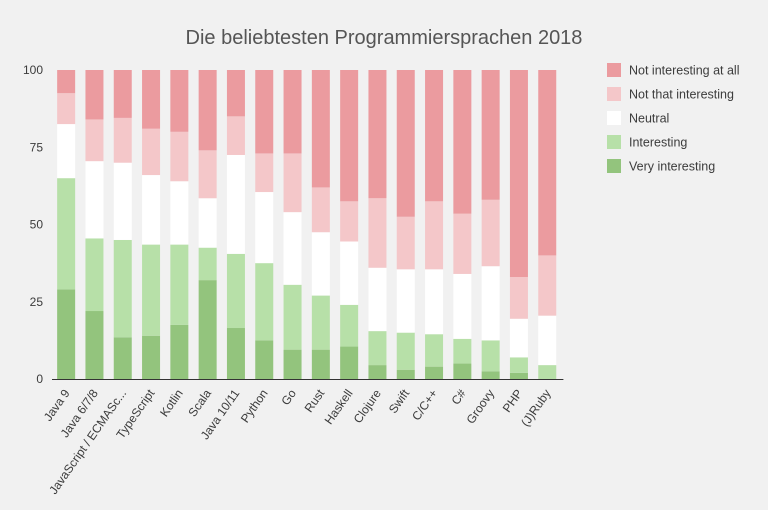 The width and height of the screenshot is (768, 510). I want to click on bar-11-segment-not-interesting-at-all, so click(377, 134).